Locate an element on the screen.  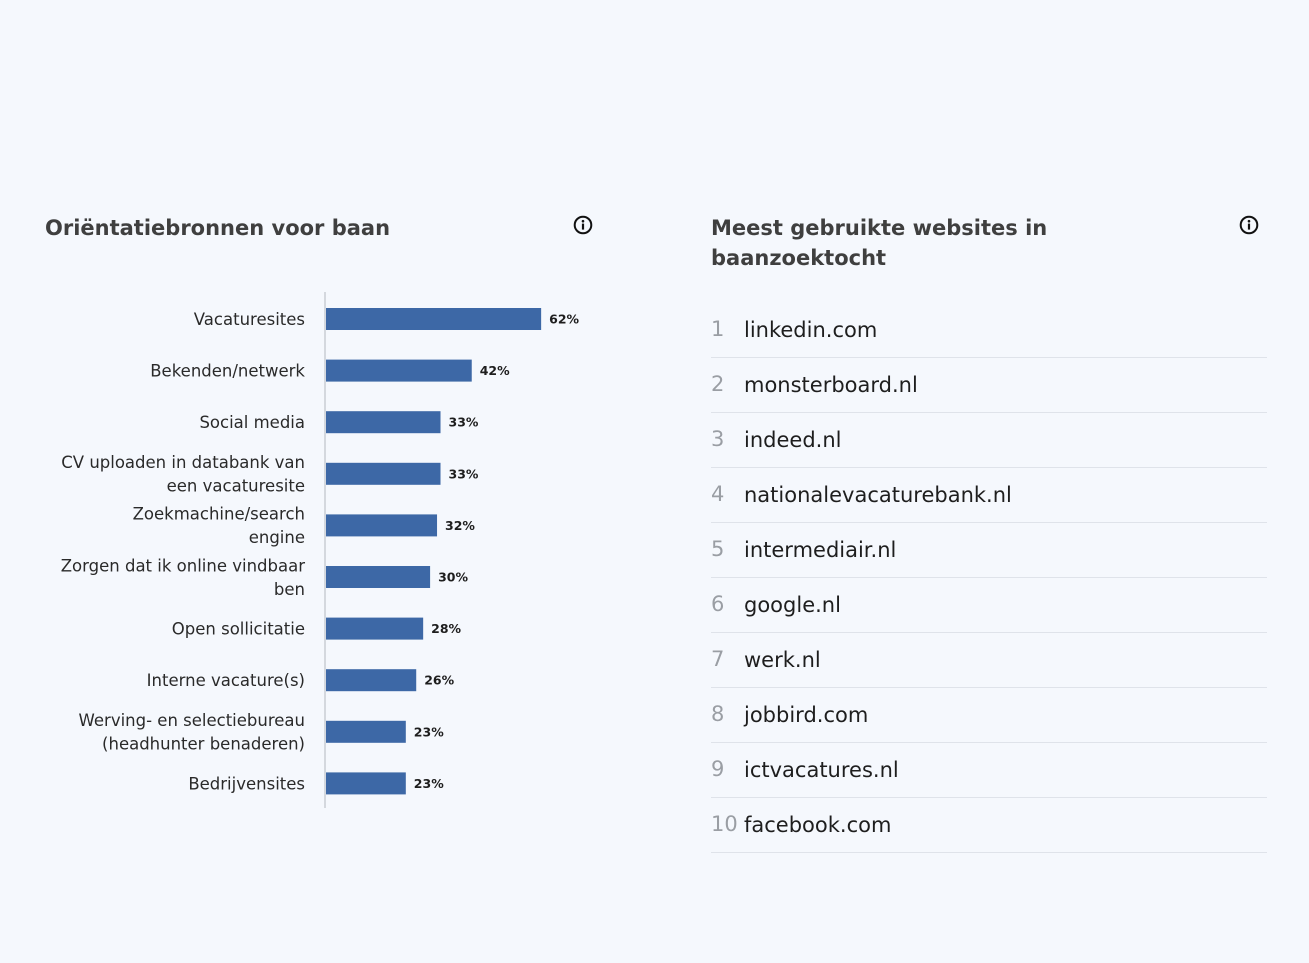
category-label-line: een vacaturesite is located at coordinates (236, 486).